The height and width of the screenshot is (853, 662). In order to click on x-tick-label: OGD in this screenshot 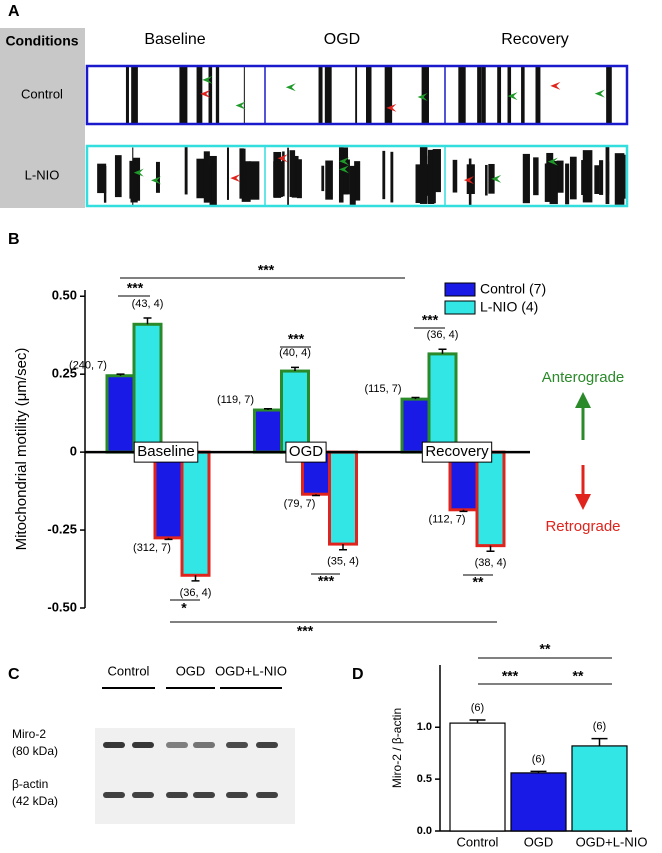, I will do `click(539, 841)`.